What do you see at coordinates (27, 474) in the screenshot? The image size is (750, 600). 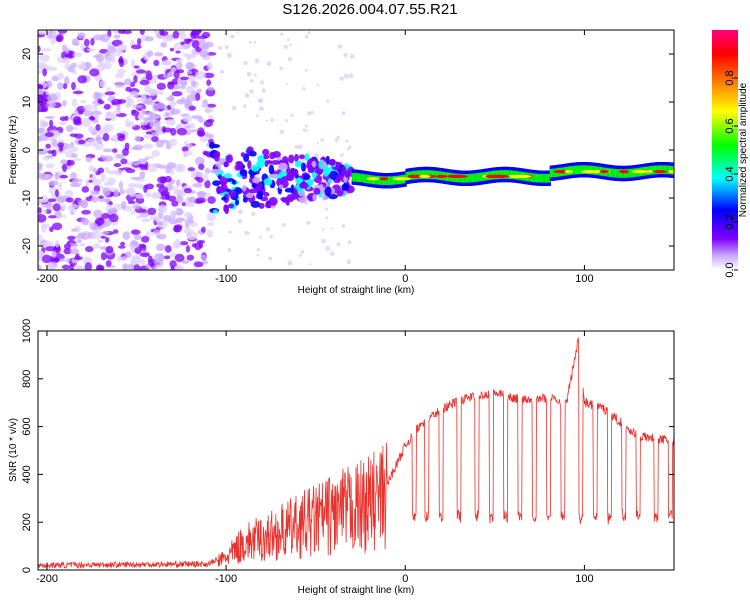 I see `snr-ytick-label: 400` at bounding box center [27, 474].